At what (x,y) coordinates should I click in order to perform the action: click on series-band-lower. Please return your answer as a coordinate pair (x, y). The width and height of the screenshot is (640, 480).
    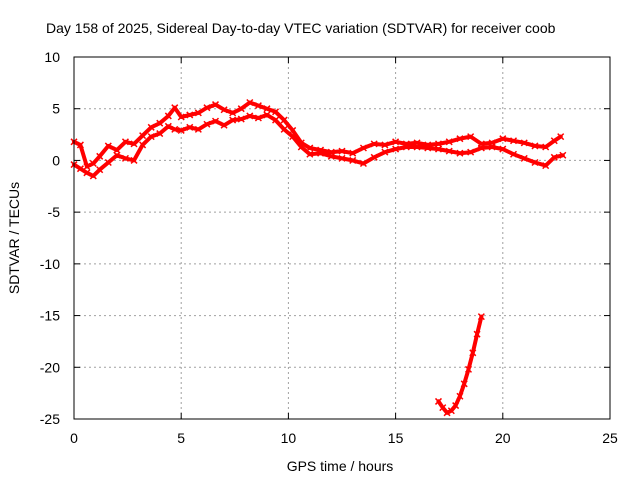
    Looking at the image, I should click on (318, 145).